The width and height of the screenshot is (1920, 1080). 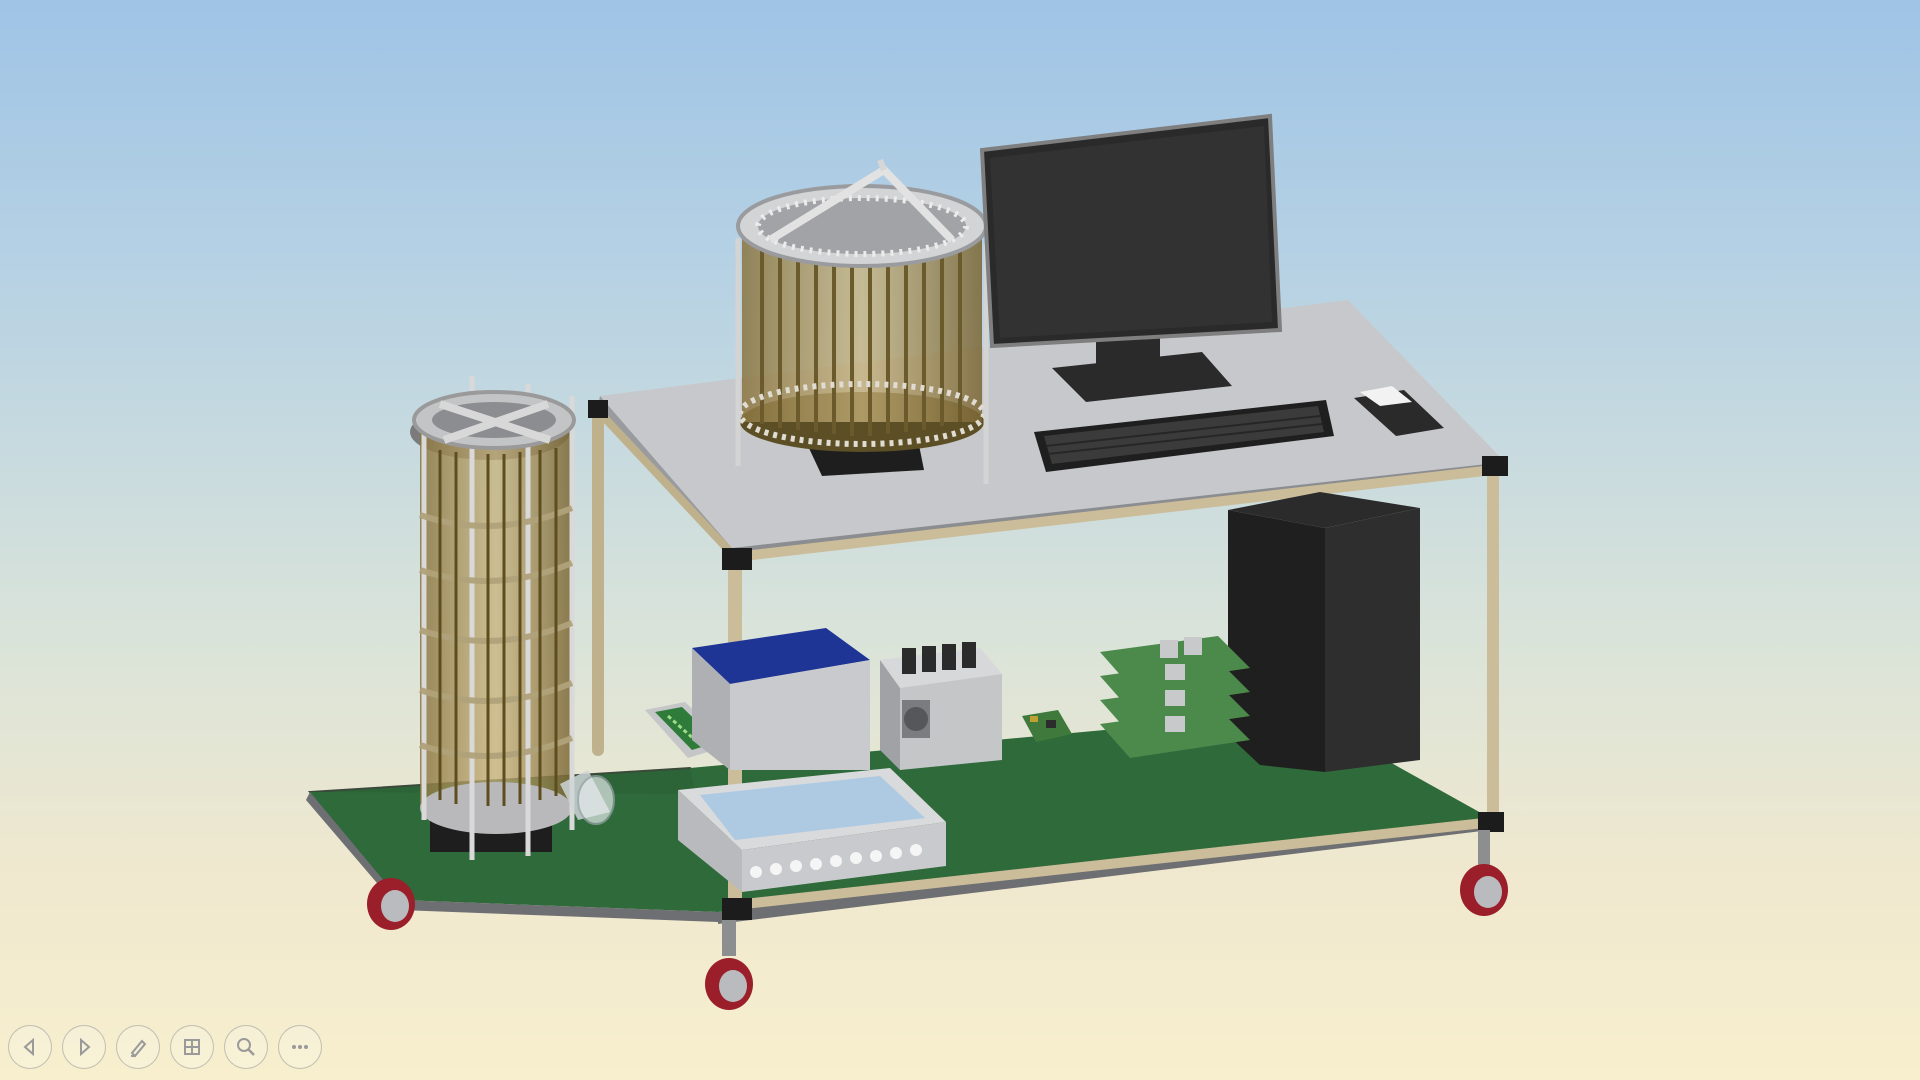 I want to click on wheel-left, so click(x=391, y=904).